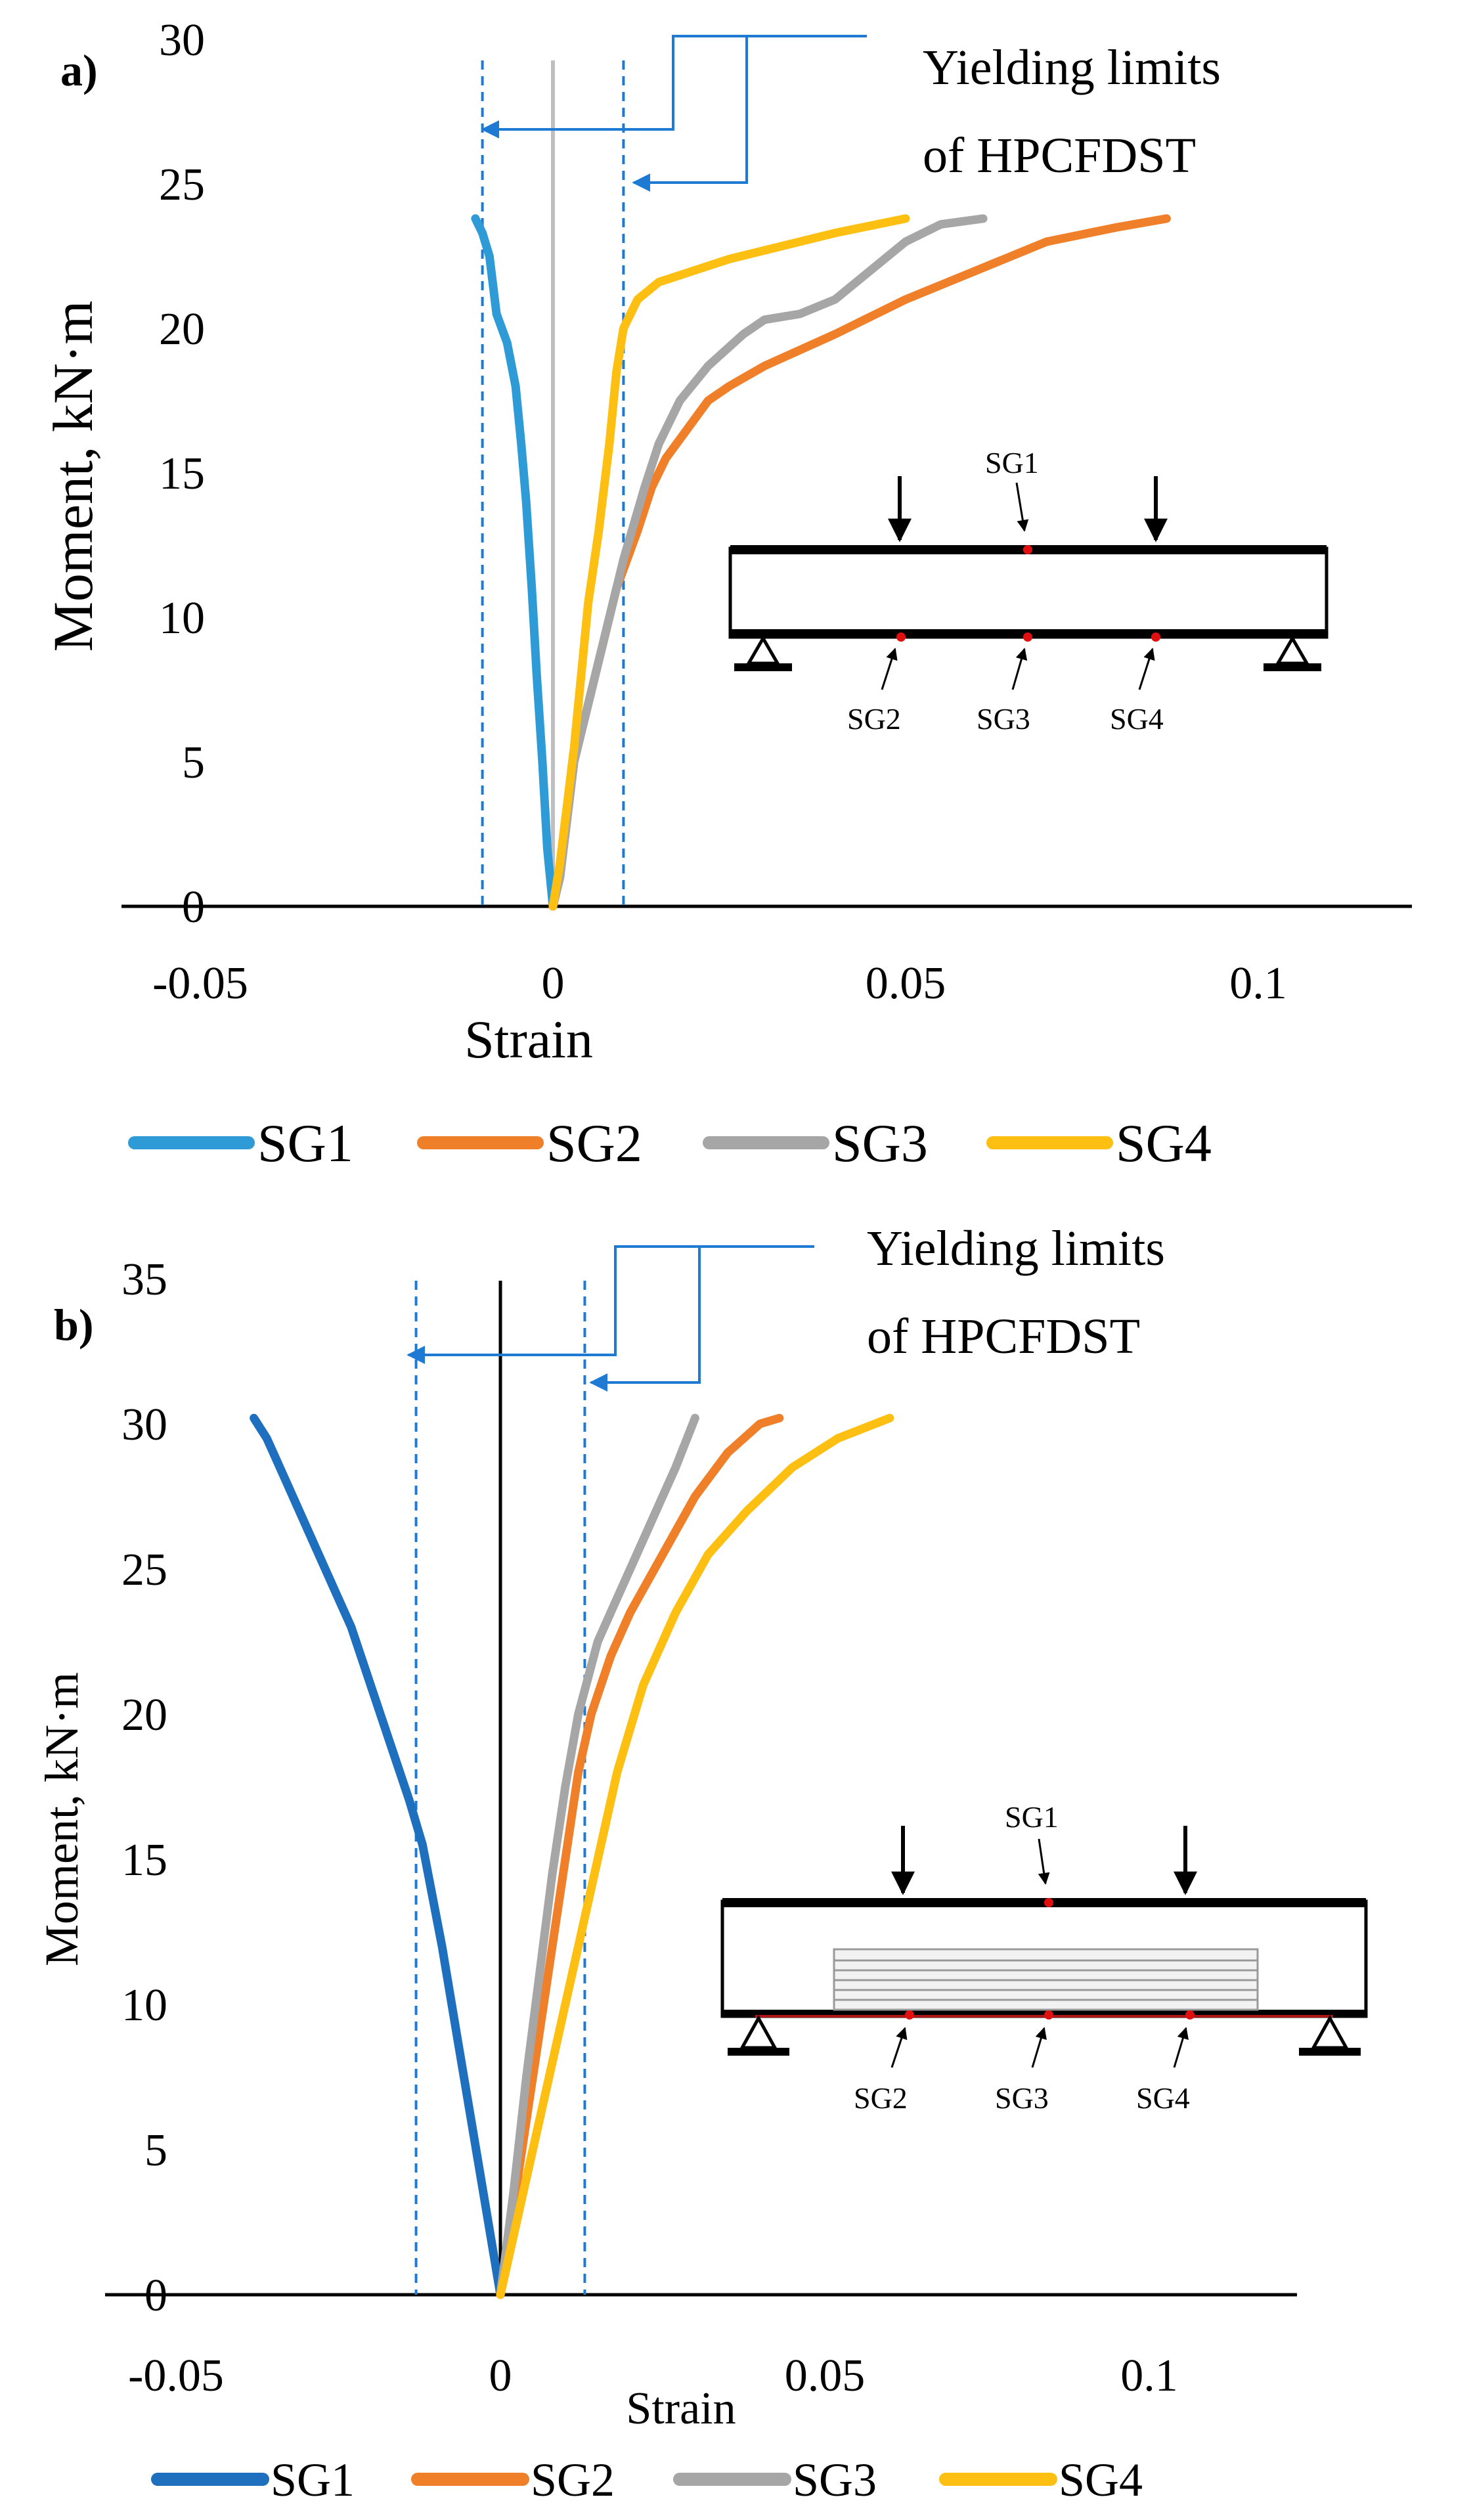 The height and width of the screenshot is (2520, 1473). I want to click on data-series, so click(821, 562).